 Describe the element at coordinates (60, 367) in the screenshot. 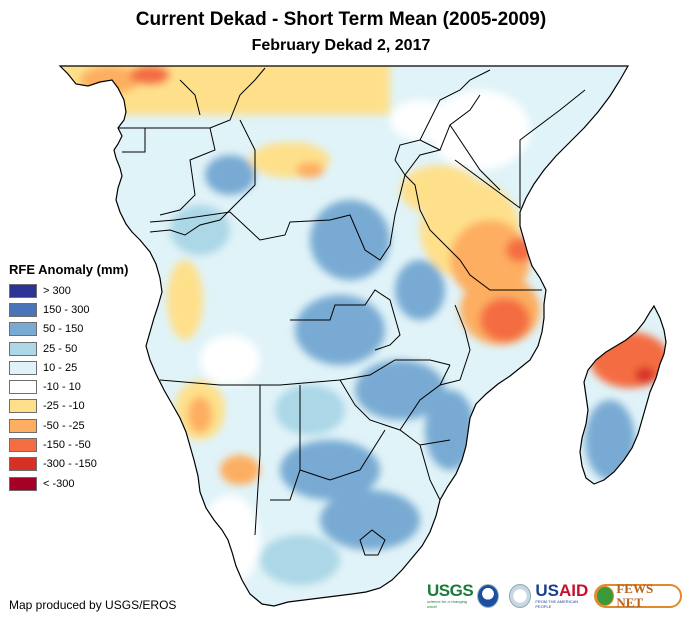

I see `legend-label: 10 - 25` at that location.